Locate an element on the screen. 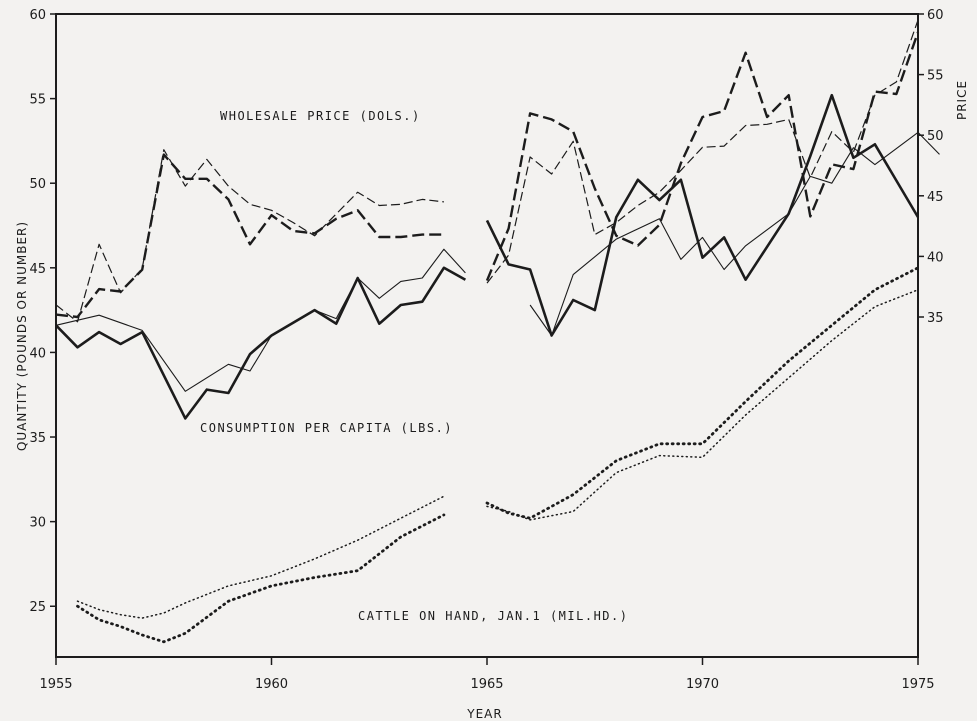 This screenshot has height=721, width=977. consumption-solid-thick-line is located at coordinates (261, 343).